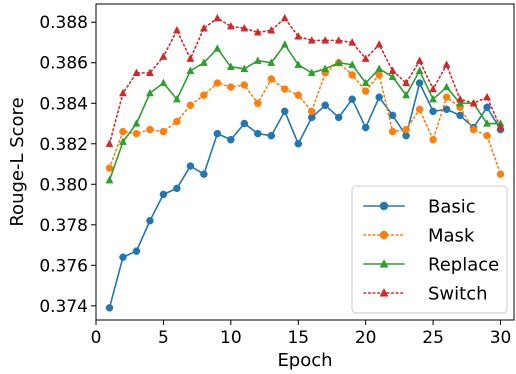  What do you see at coordinates (63, 226) in the screenshot?
I see `y-tick-label: 0.378` at bounding box center [63, 226].